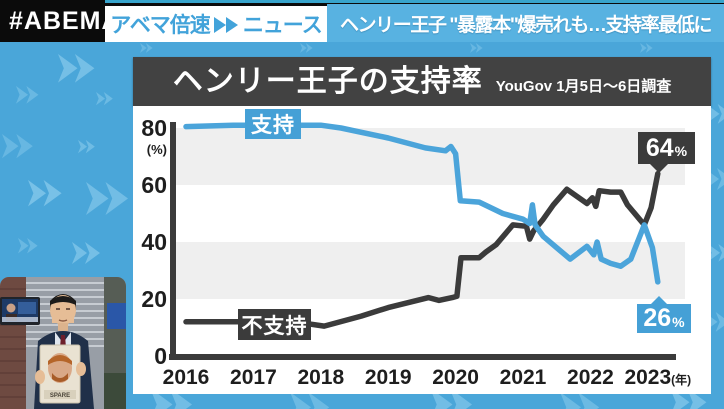 The width and height of the screenshot is (724, 409). I want to click on brick-wall, so click(13, 343).